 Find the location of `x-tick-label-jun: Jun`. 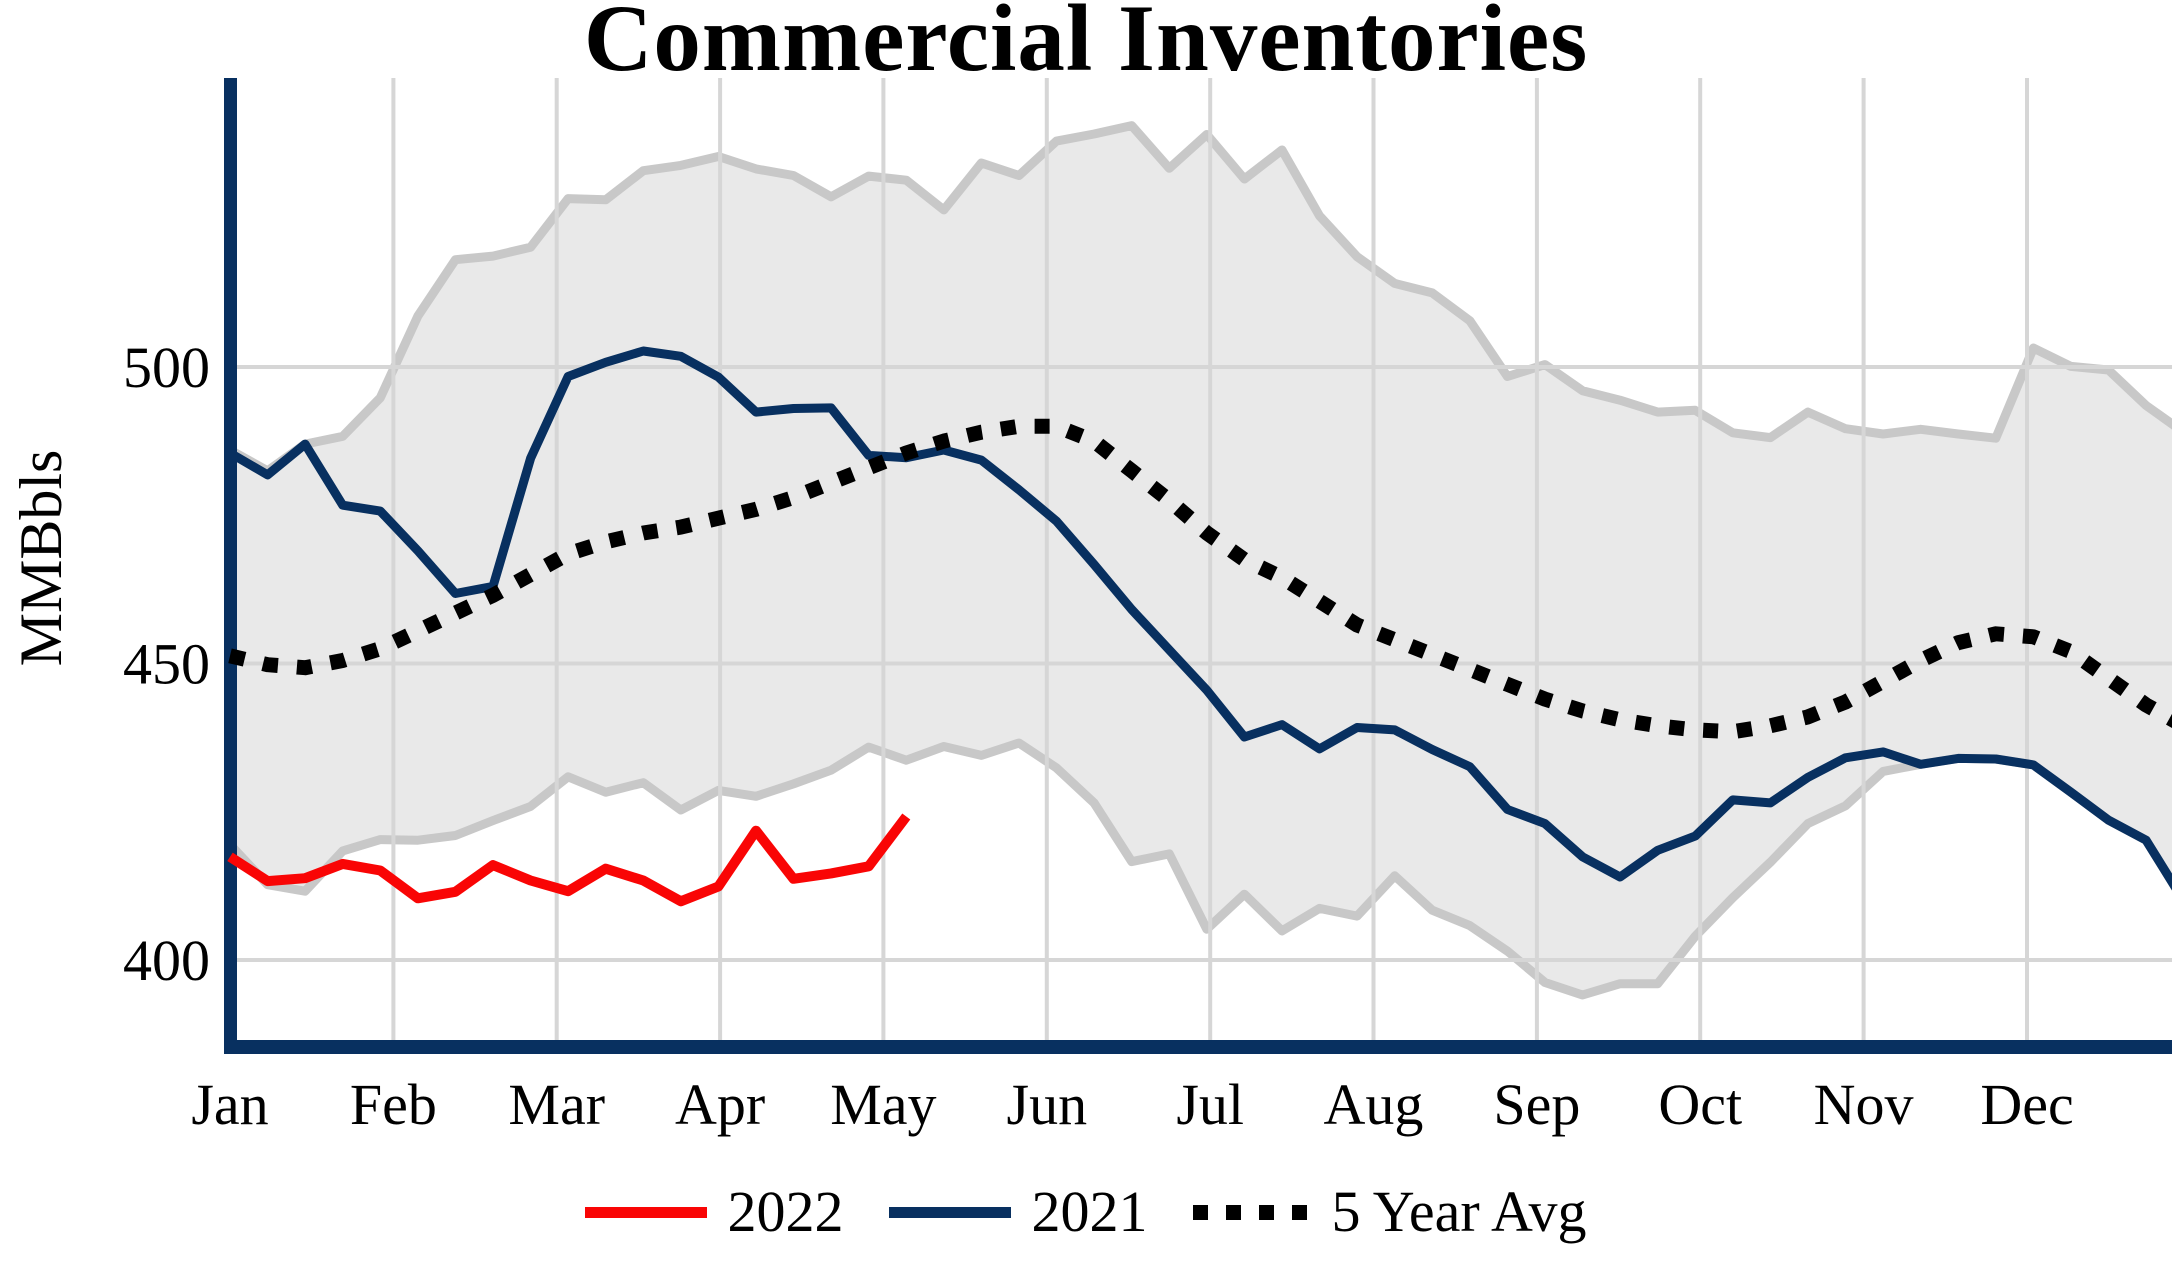

x-tick-label-jun: Jun is located at coordinates (1047, 1104).